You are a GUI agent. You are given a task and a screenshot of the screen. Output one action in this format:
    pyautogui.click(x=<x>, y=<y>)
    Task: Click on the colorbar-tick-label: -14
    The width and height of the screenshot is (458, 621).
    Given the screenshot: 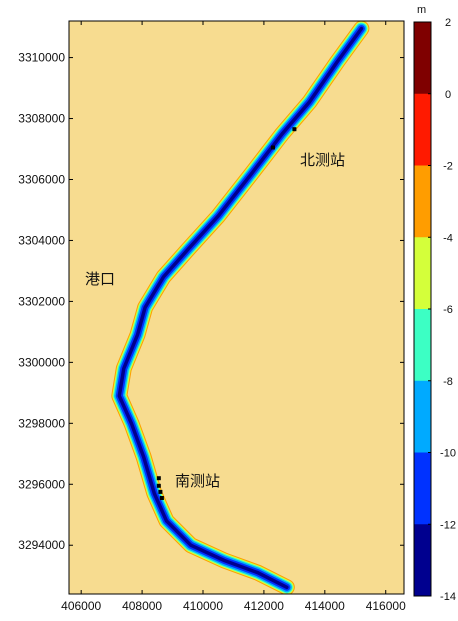 What is the action you would take?
    pyautogui.click(x=448, y=597)
    